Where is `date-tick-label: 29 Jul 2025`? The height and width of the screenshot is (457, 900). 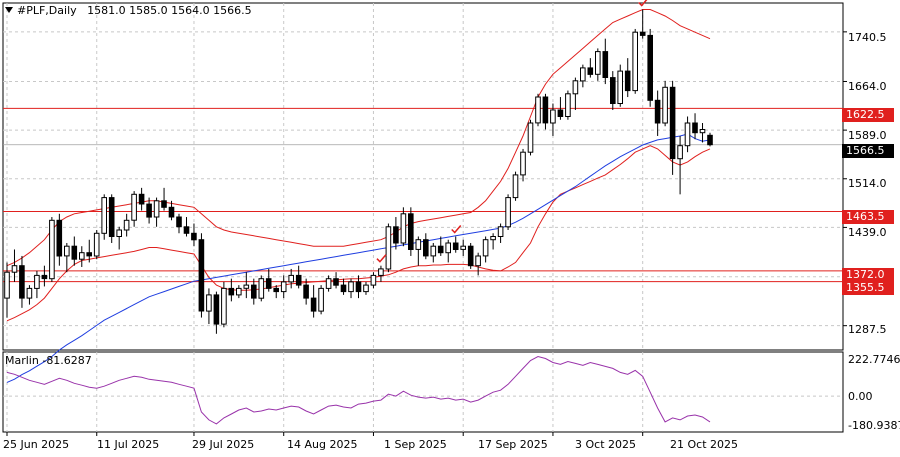 date-tick-label: 29 Jul 2025 is located at coordinates (223, 444).